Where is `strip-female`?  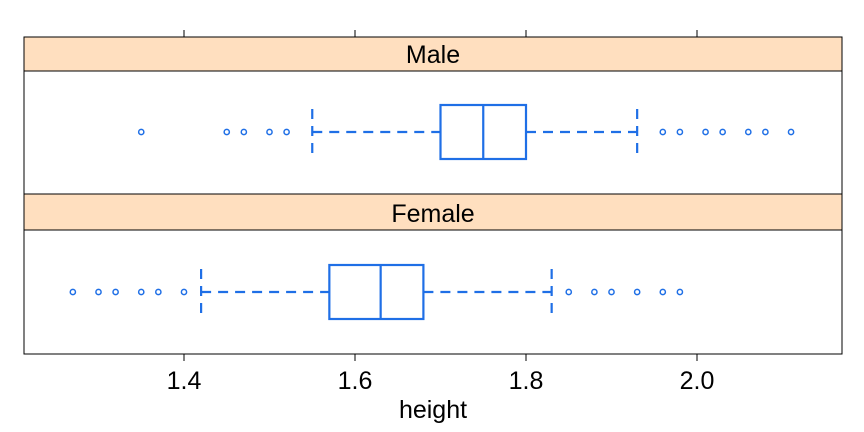
strip-female is located at coordinates (433, 212).